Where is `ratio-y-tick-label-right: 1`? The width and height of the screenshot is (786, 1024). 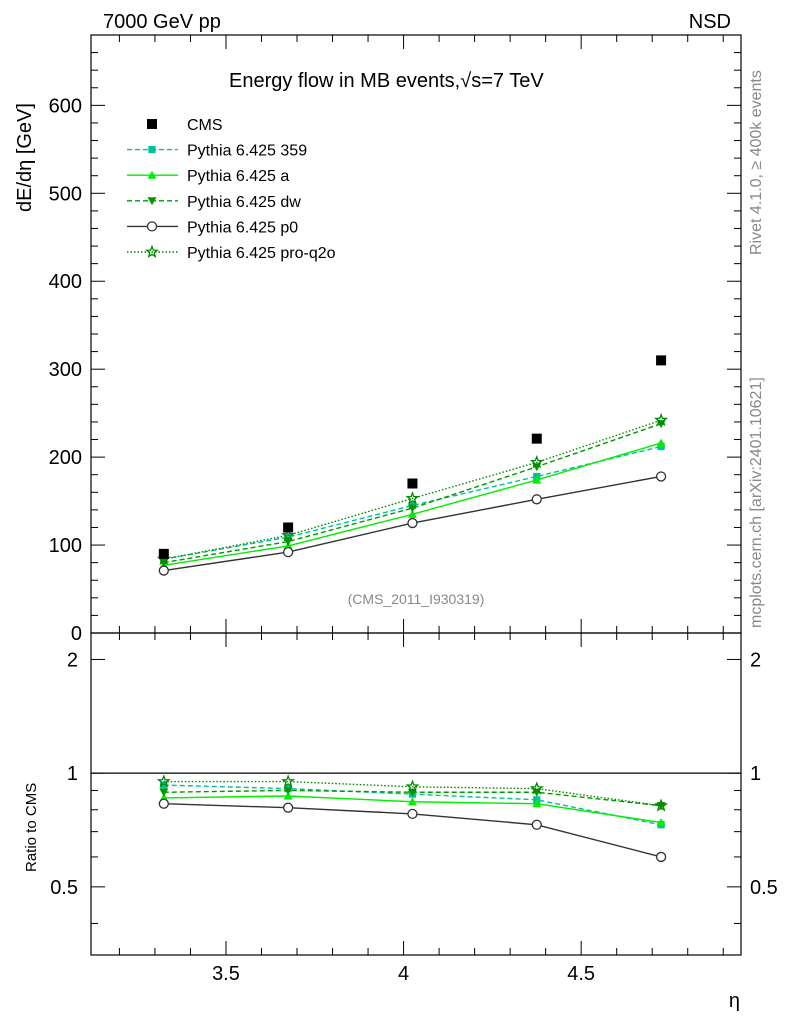 ratio-y-tick-label-right: 1 is located at coordinates (755, 774).